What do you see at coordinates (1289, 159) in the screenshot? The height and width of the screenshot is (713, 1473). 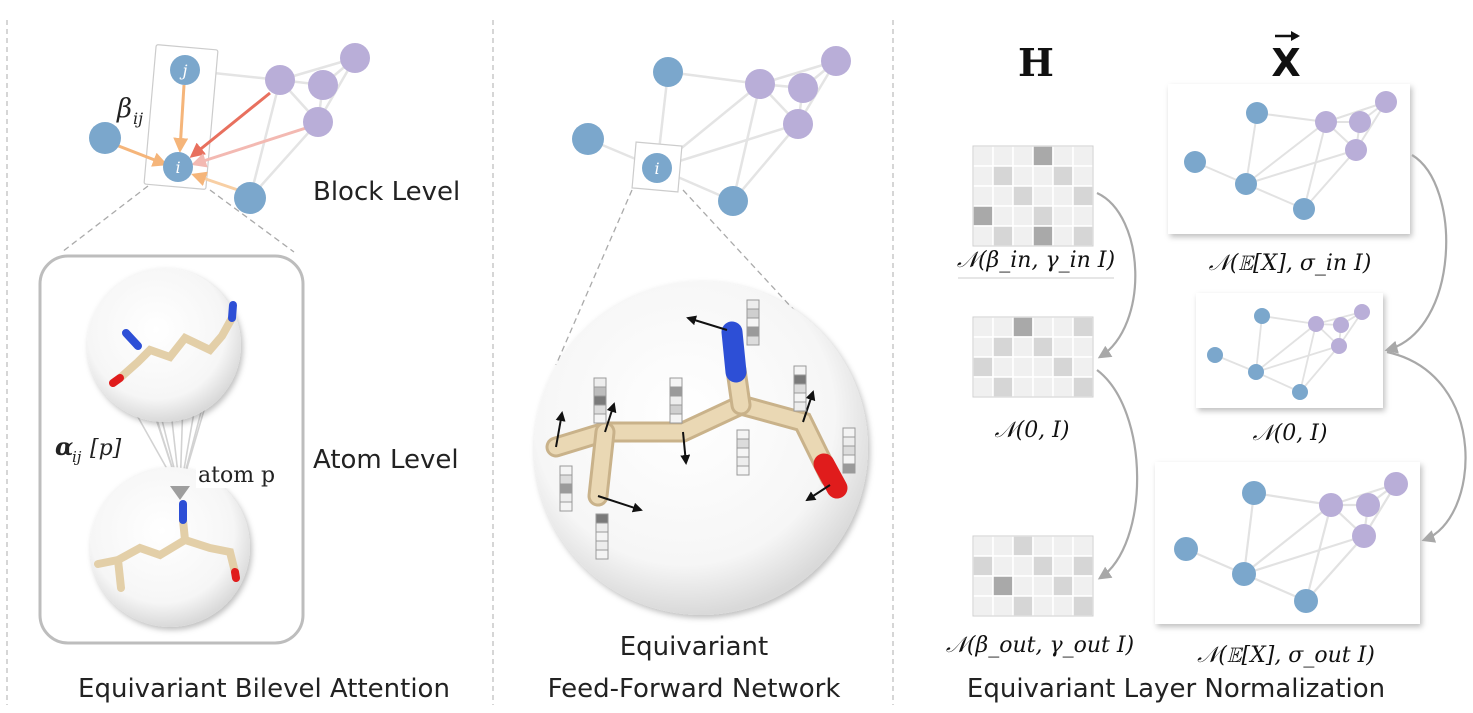 I see `x-in-graph-card` at bounding box center [1289, 159].